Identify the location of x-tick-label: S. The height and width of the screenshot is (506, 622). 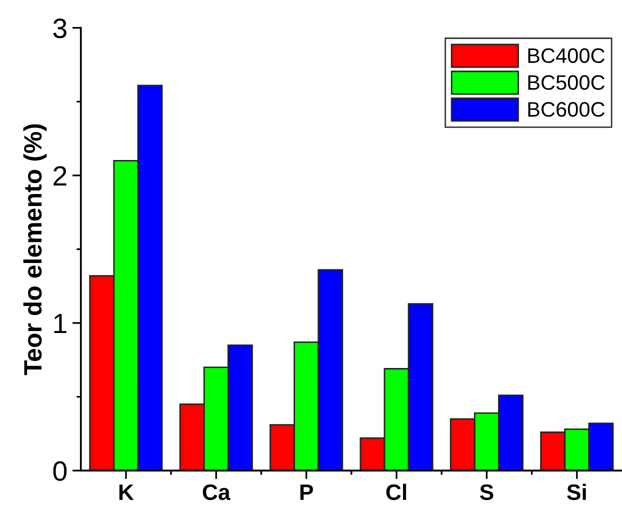
(487, 492).